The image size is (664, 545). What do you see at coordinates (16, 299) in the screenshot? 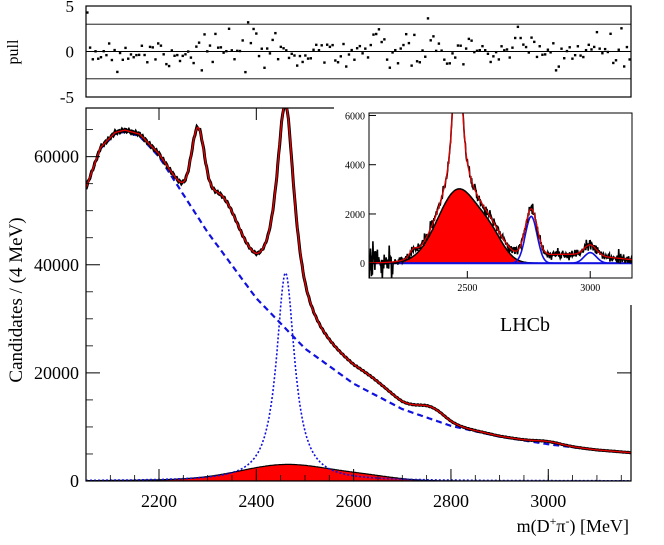
I see `main-ylabel: Candidates / (4 MeV)` at bounding box center [16, 299].